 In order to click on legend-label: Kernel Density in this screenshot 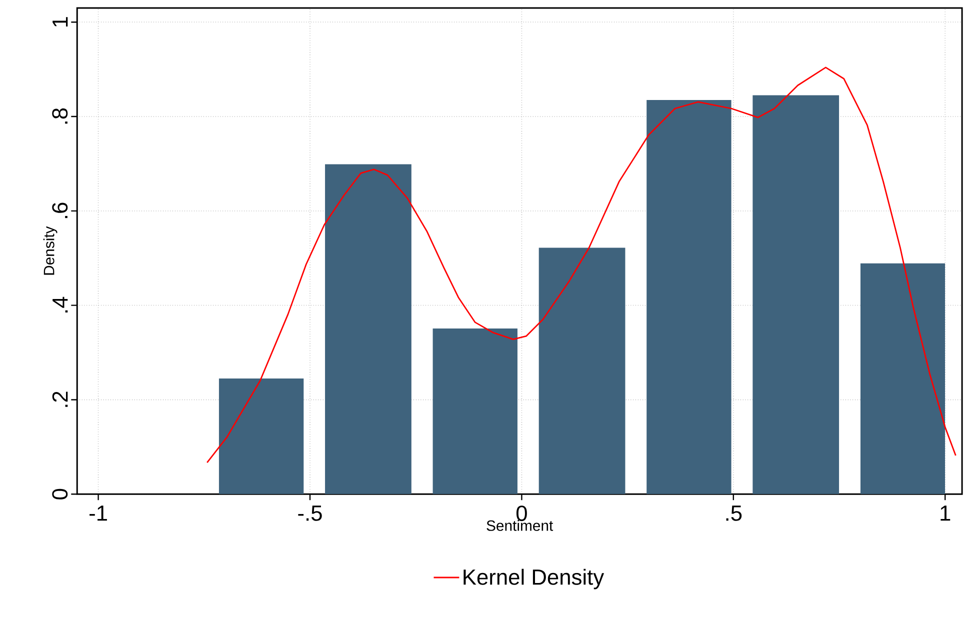, I will do `click(534, 579)`.